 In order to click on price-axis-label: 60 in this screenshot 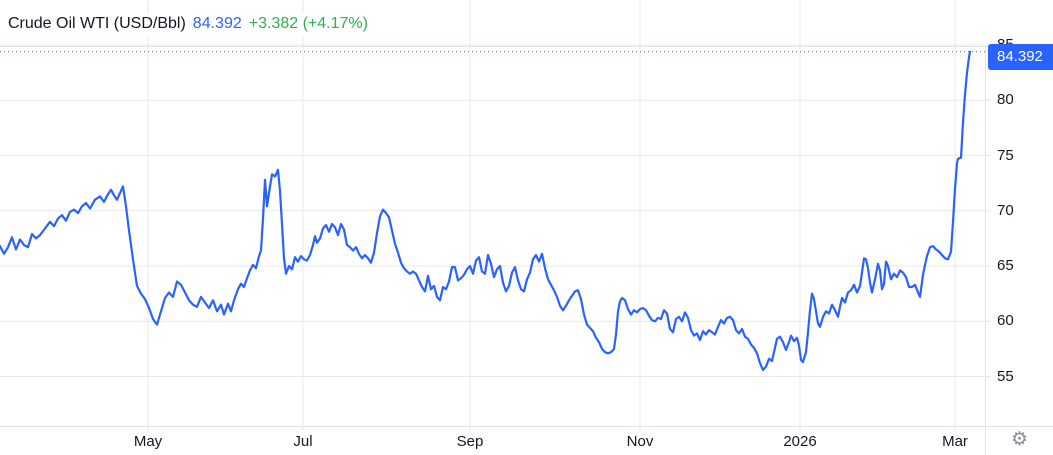, I will do `click(1005, 321)`.